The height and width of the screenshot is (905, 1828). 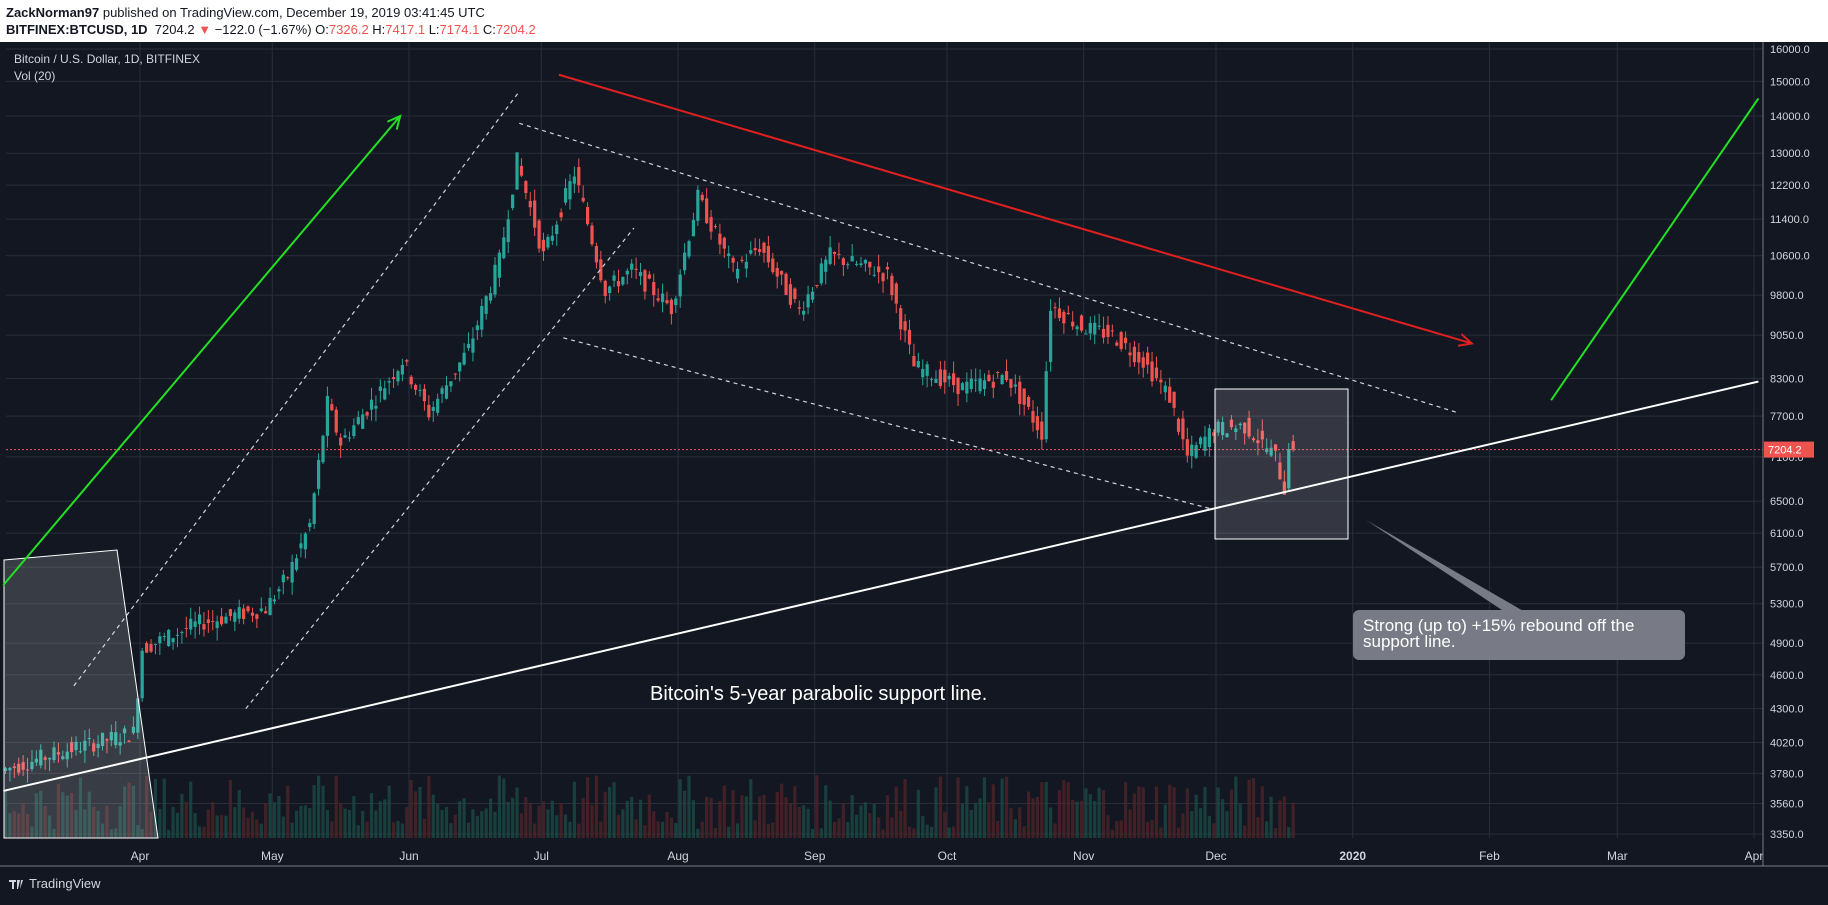 What do you see at coordinates (263, 29) in the screenshot?
I see `price-change: −122.0 (−1.67%)` at bounding box center [263, 29].